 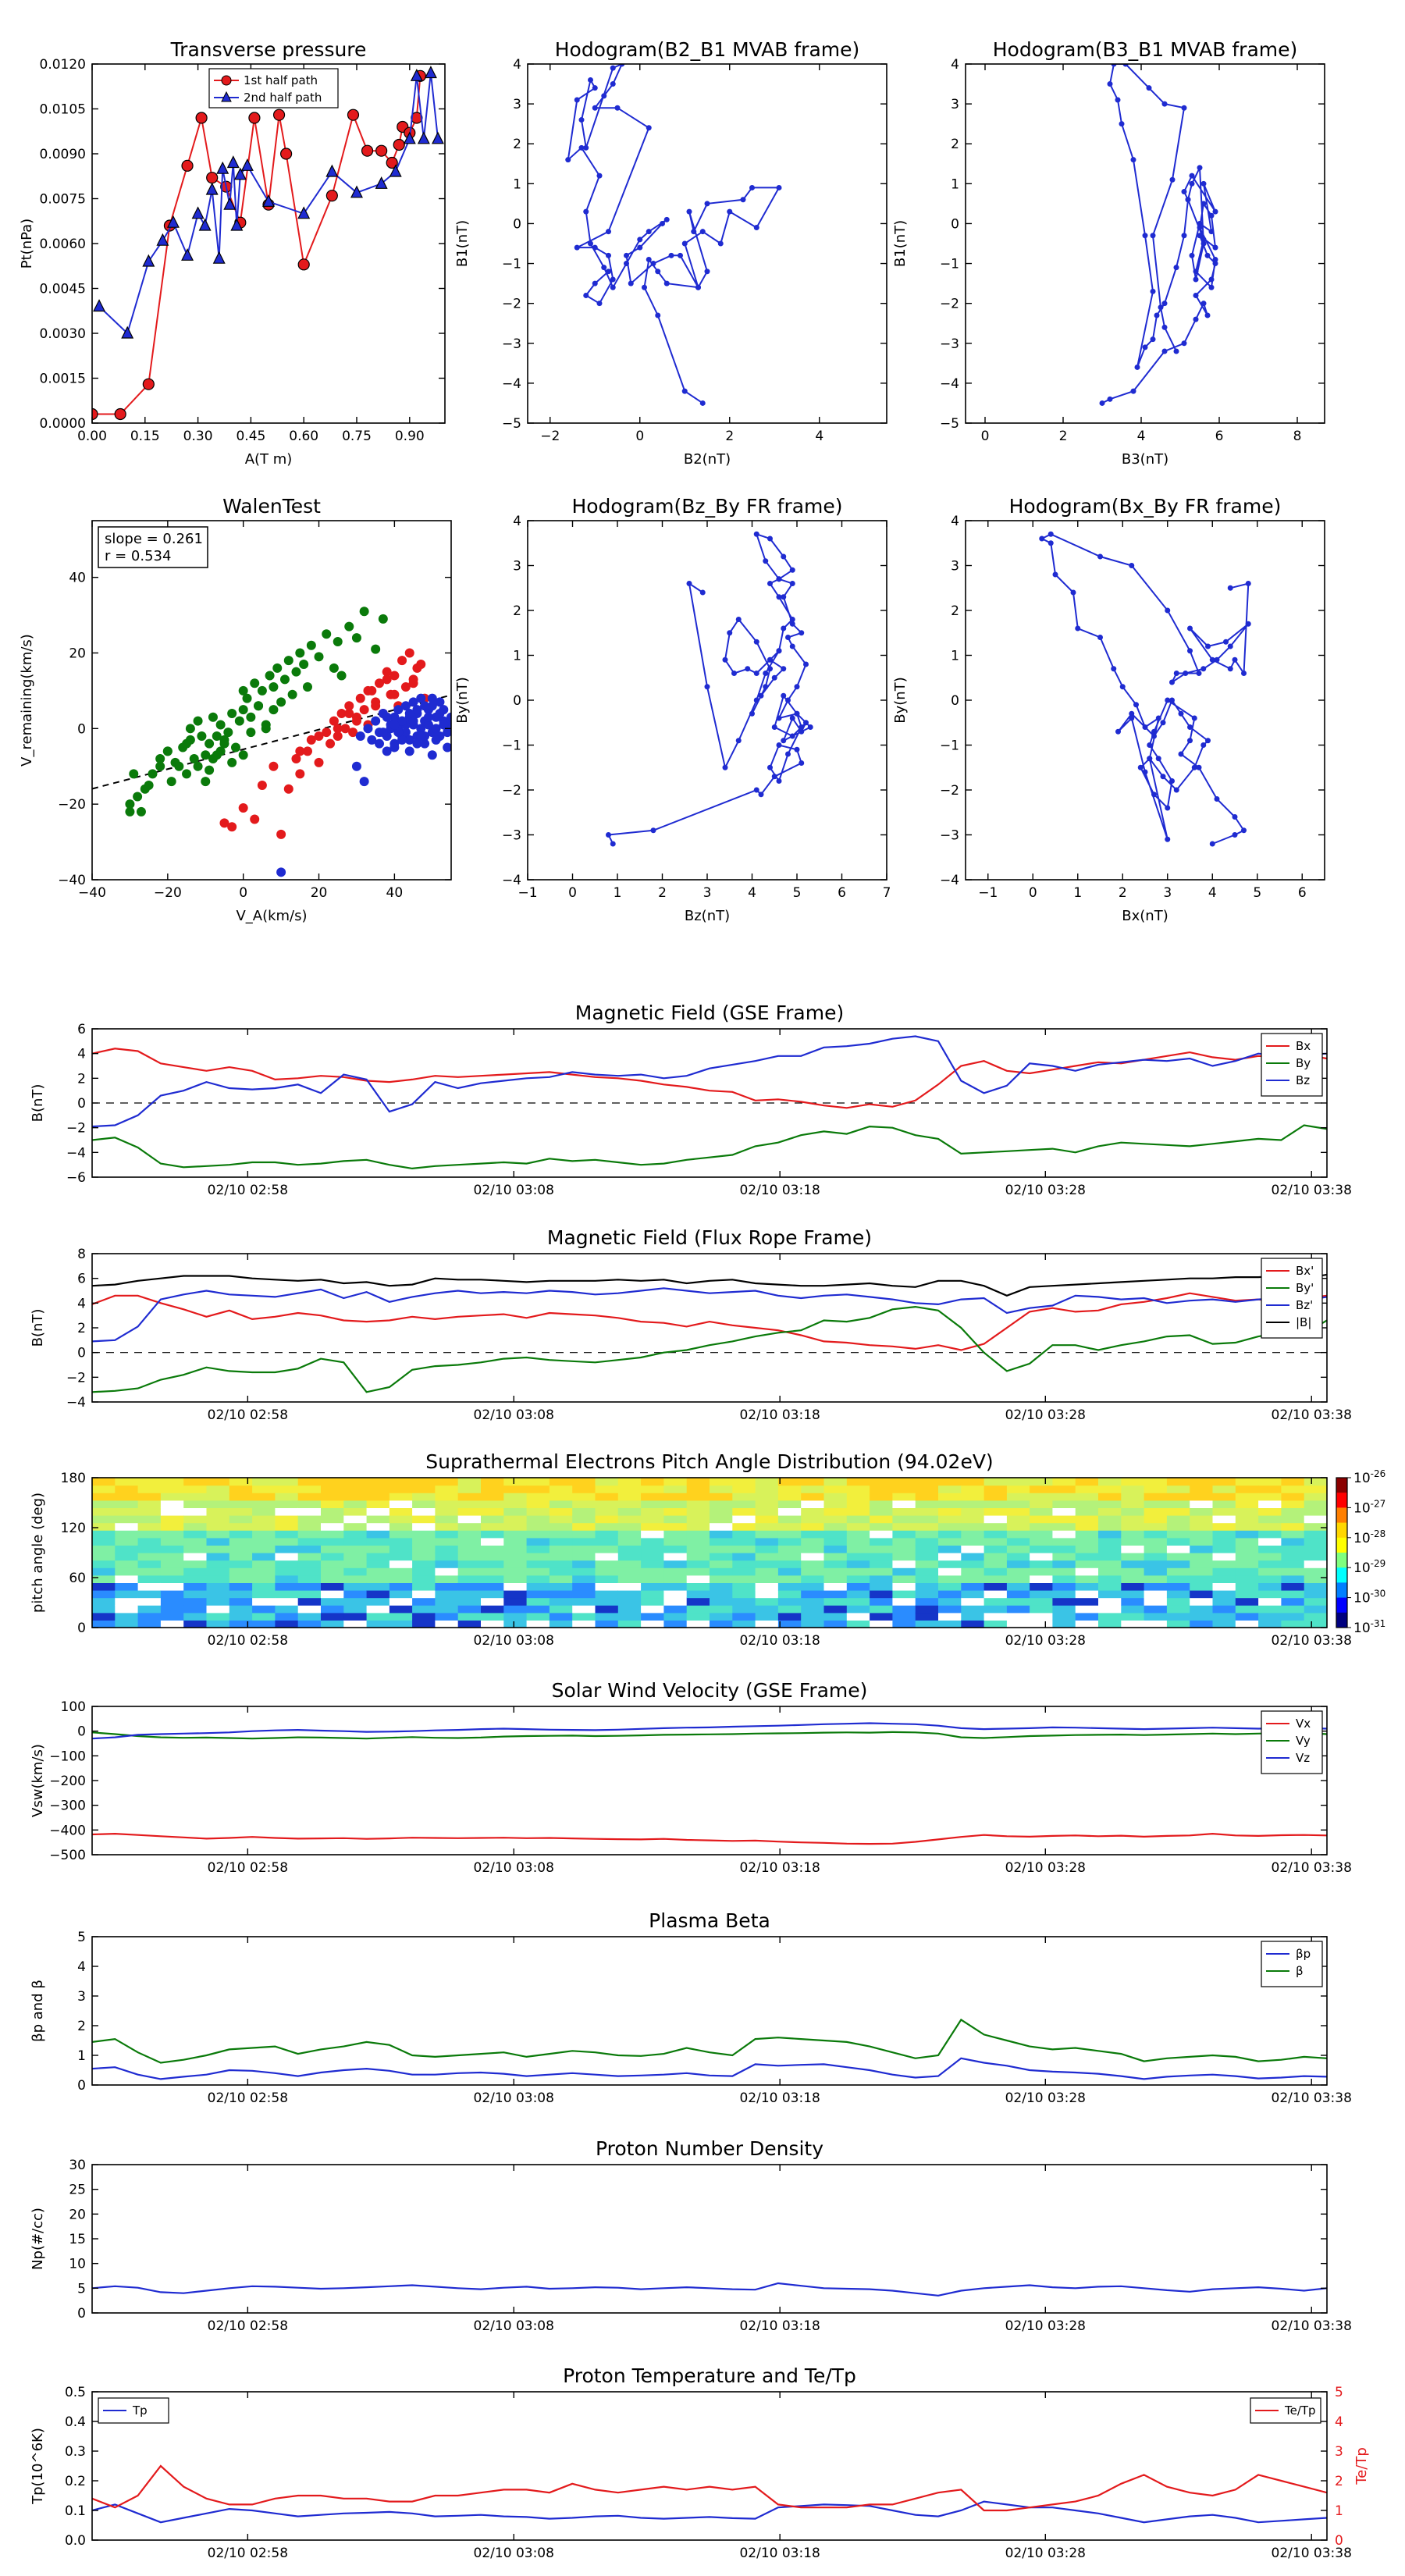 I want to click on y-tick-label: −40, so click(x=72, y=880).